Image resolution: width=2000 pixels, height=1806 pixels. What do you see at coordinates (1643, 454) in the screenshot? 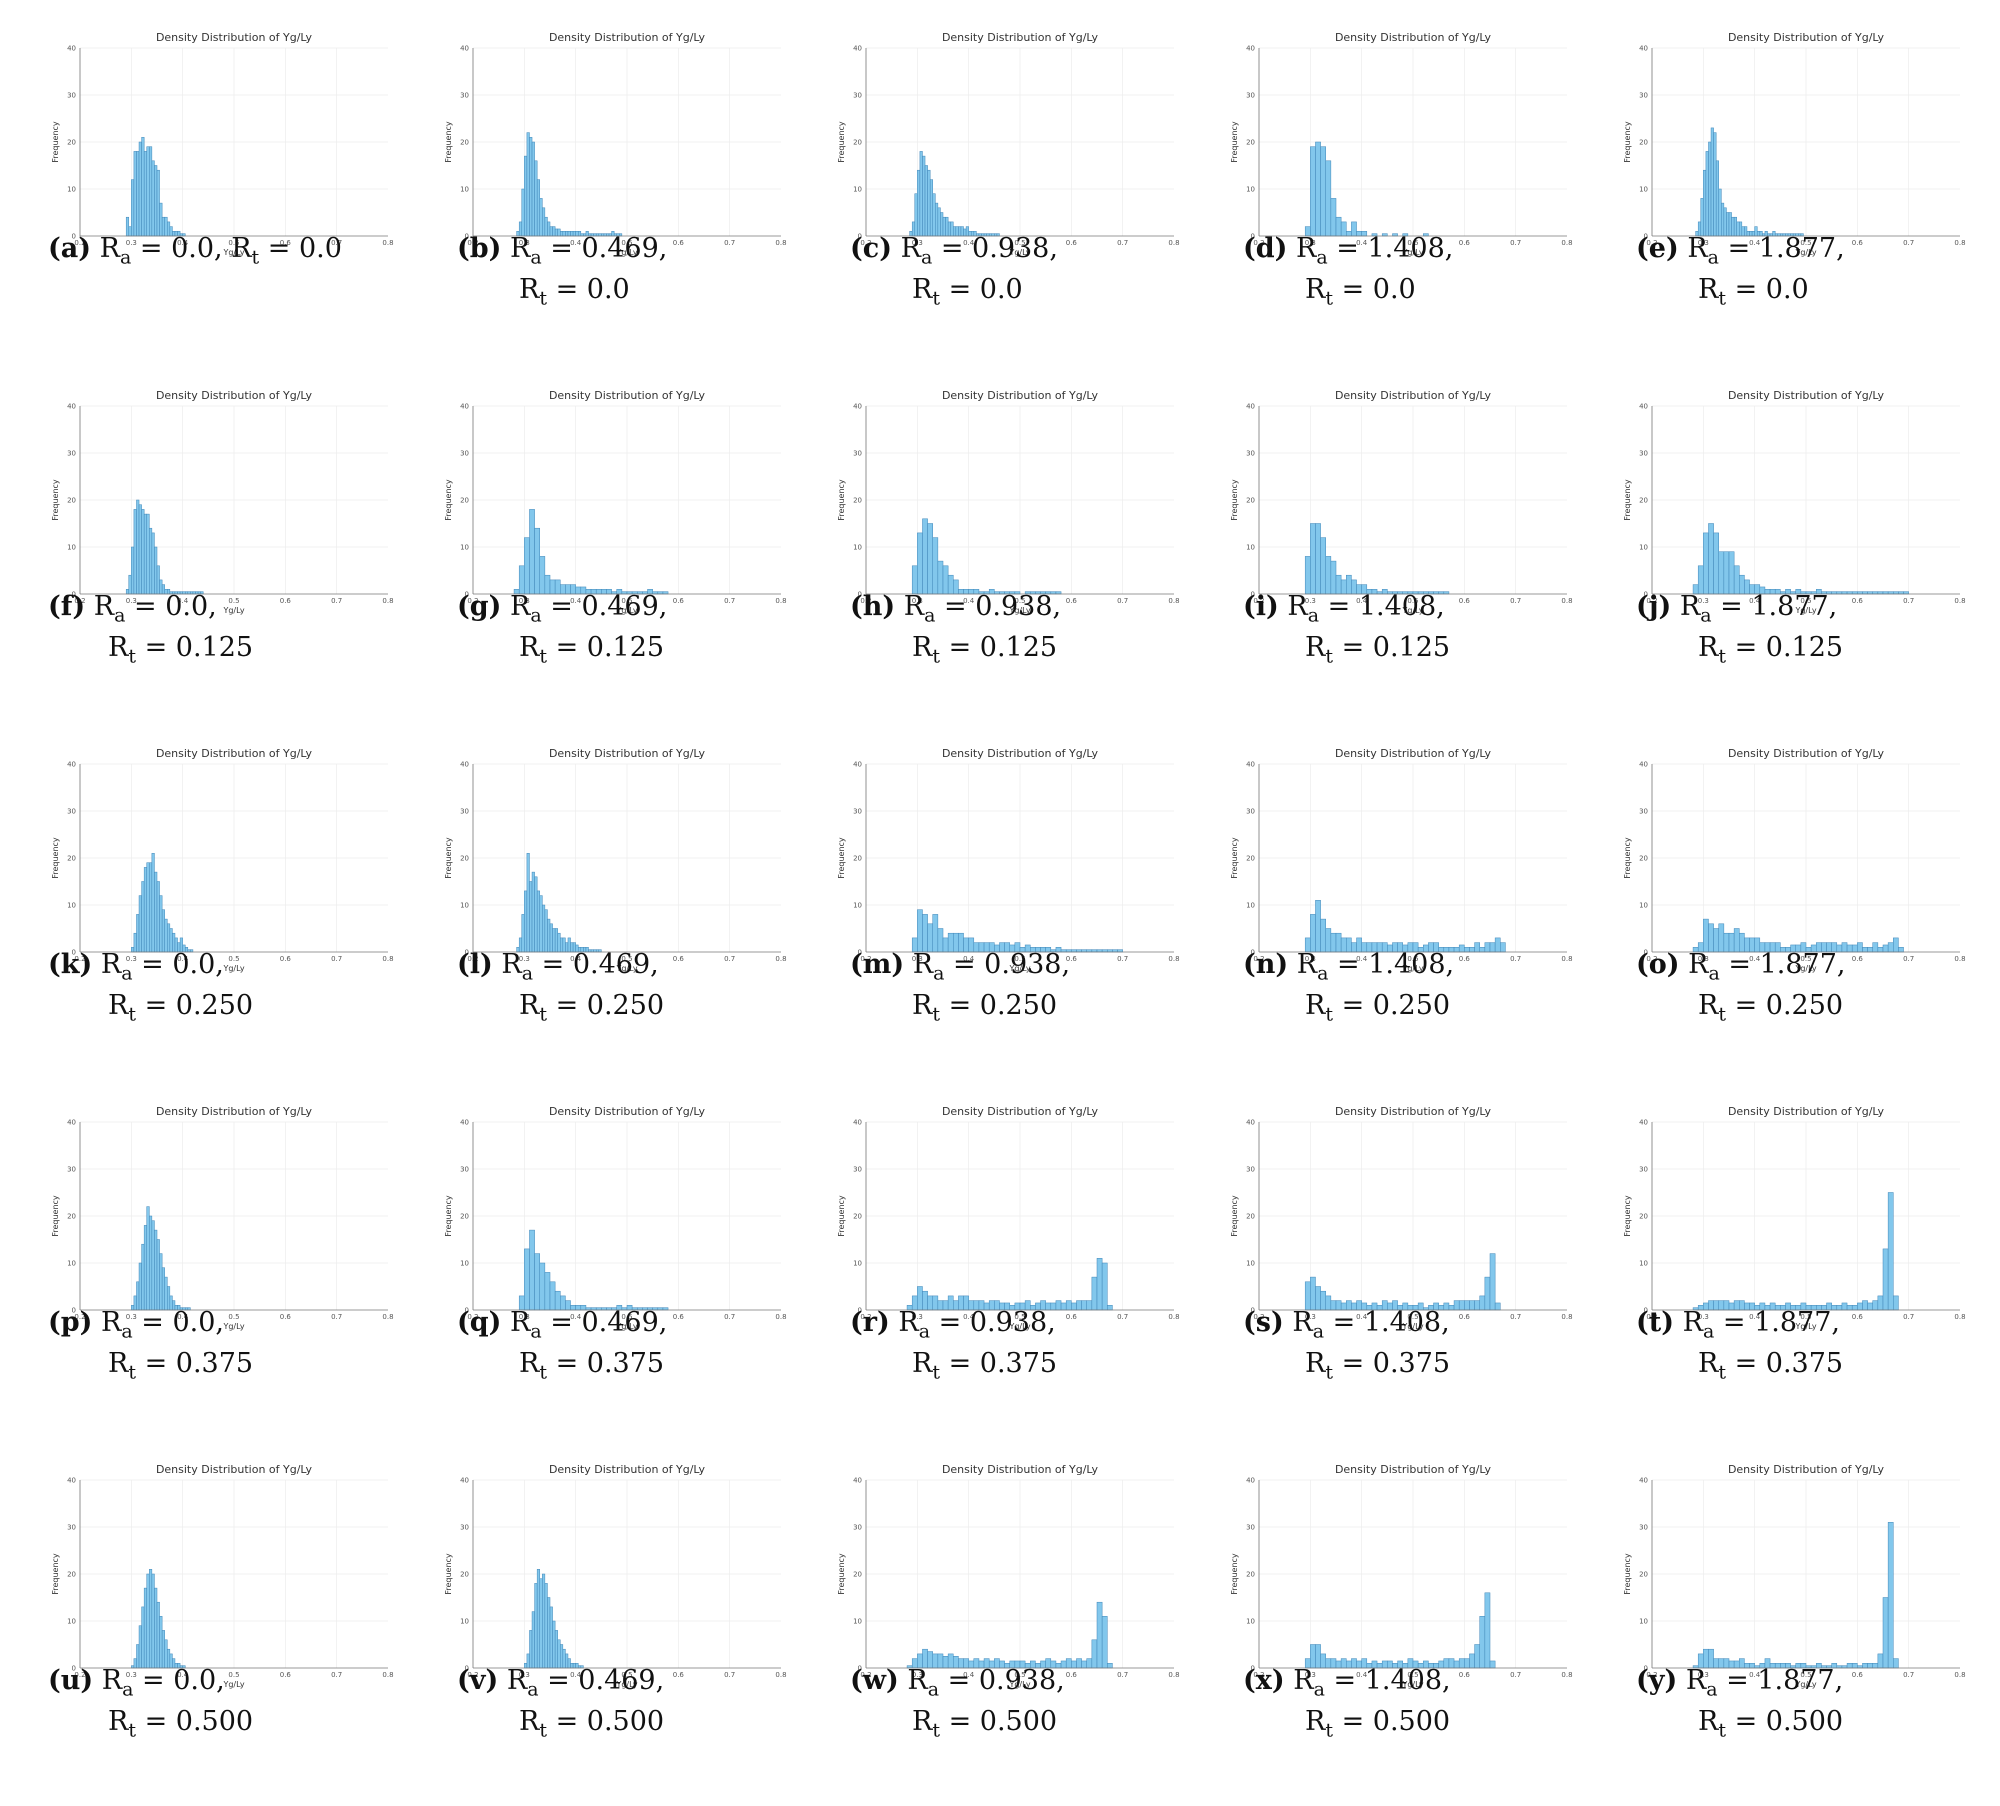
I see `y-tick-label: 30` at bounding box center [1643, 454].